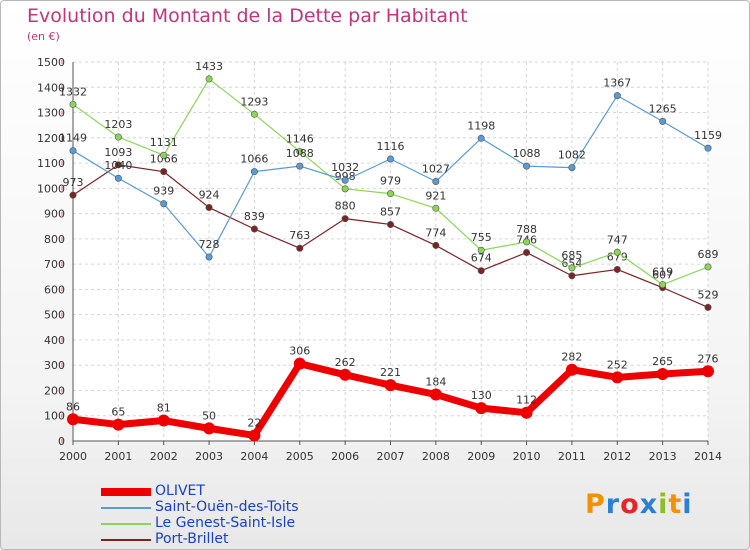 This screenshot has width=750, height=550. I want to click on data-label-olivet: 184, so click(435, 382).